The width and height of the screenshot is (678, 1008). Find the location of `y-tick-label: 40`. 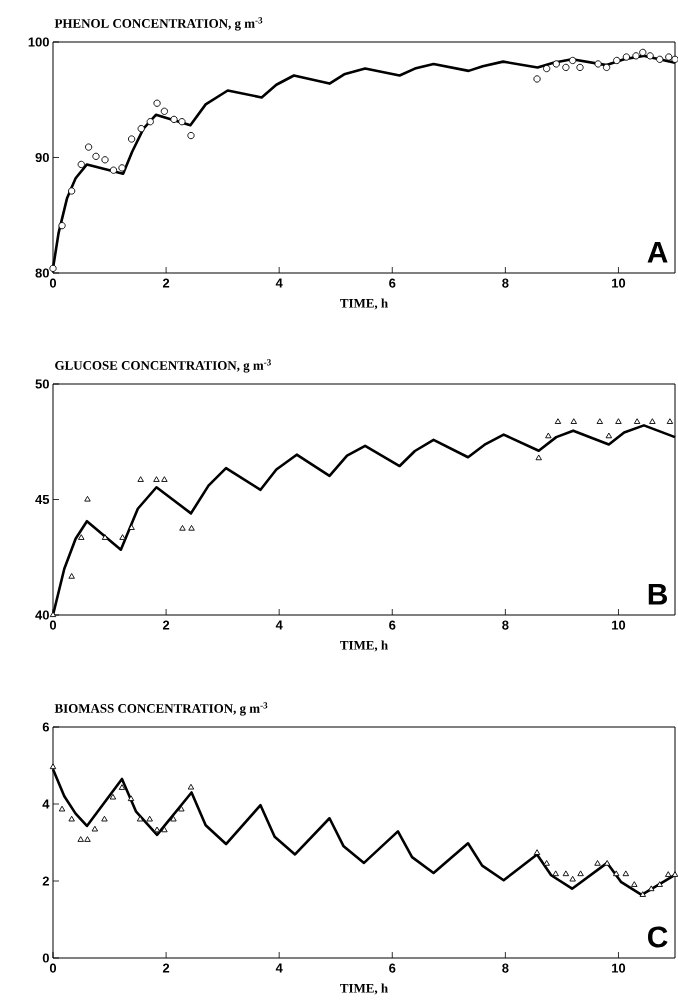

y-tick-label: 40 is located at coordinates (42, 615).